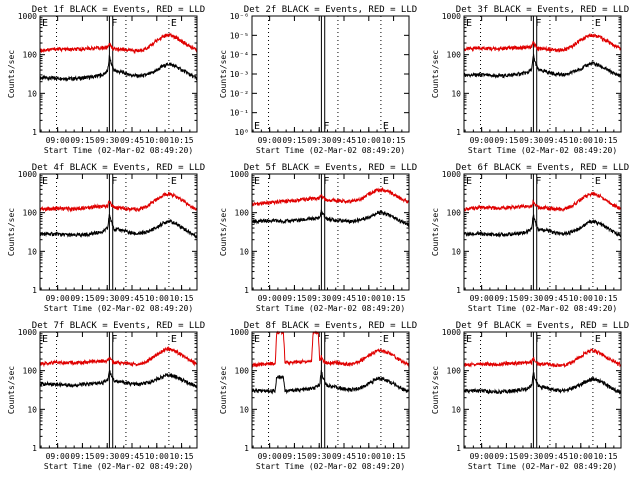 This screenshot has width=640, height=480. I want to click on y-tick-label: 10⁻⁶, so click(239, 16).